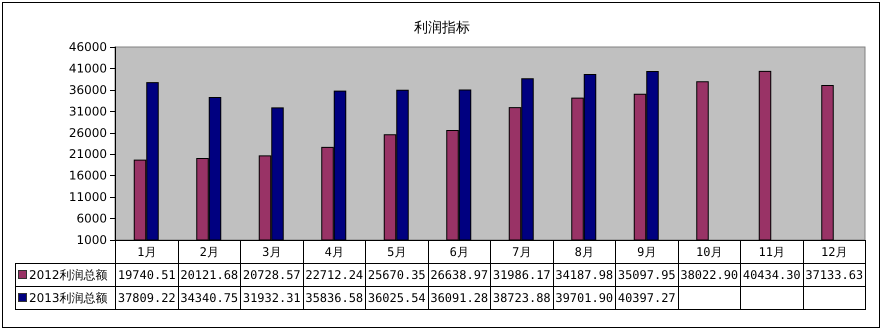 Image resolution: width=884 pixels, height=332 pixels. What do you see at coordinates (146, 298) in the screenshot?
I see `data-label: 37809.22` at bounding box center [146, 298].